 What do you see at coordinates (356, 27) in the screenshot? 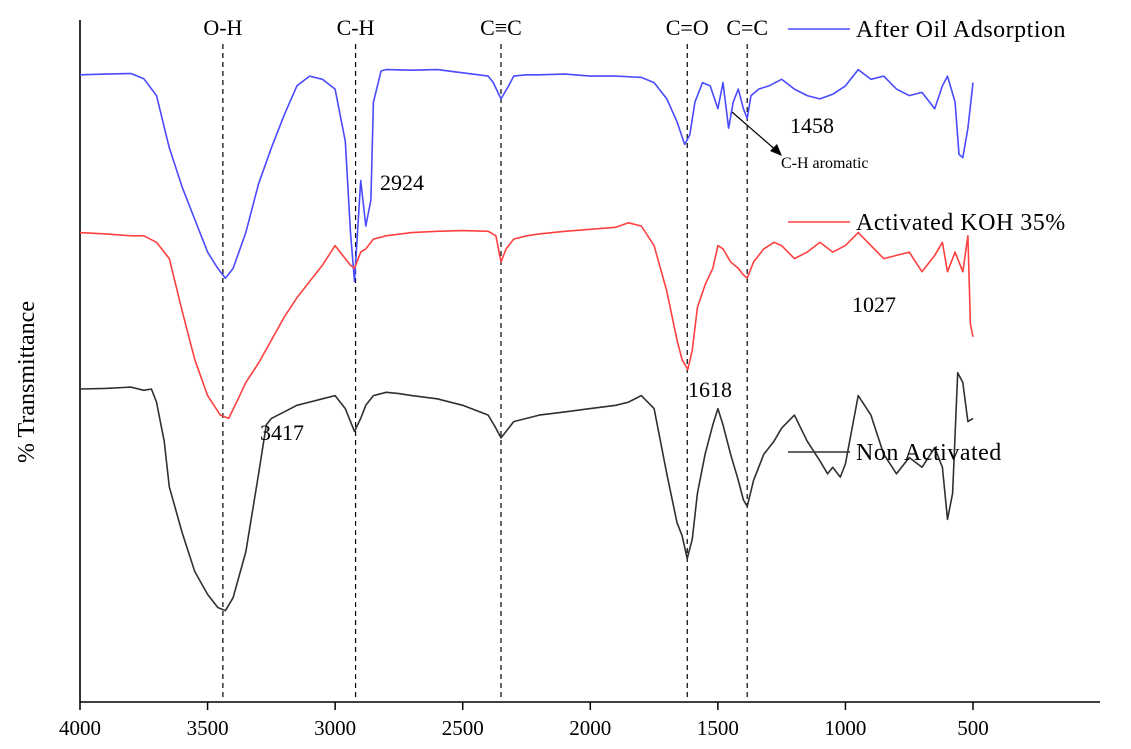
I see `band-label: C-H` at bounding box center [356, 27].